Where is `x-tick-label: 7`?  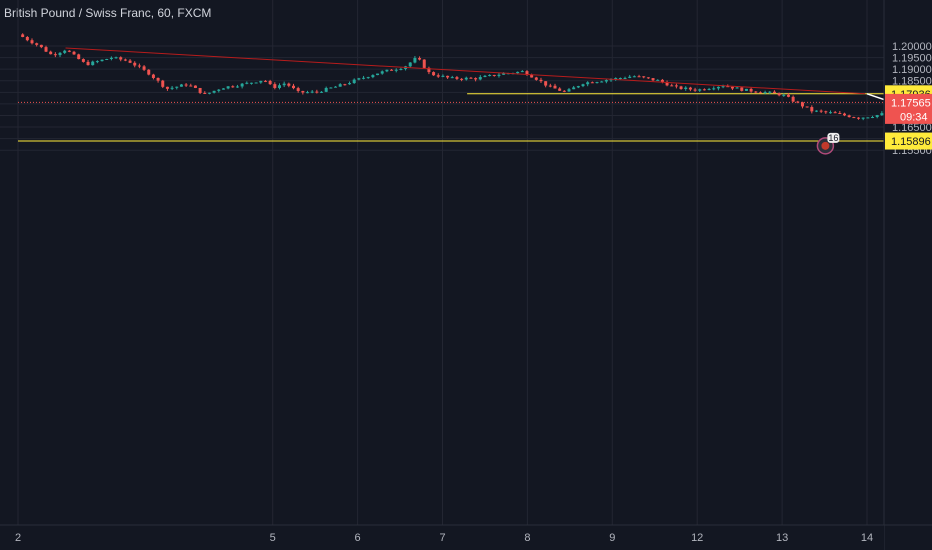
x-tick-label: 7 is located at coordinates (442, 538).